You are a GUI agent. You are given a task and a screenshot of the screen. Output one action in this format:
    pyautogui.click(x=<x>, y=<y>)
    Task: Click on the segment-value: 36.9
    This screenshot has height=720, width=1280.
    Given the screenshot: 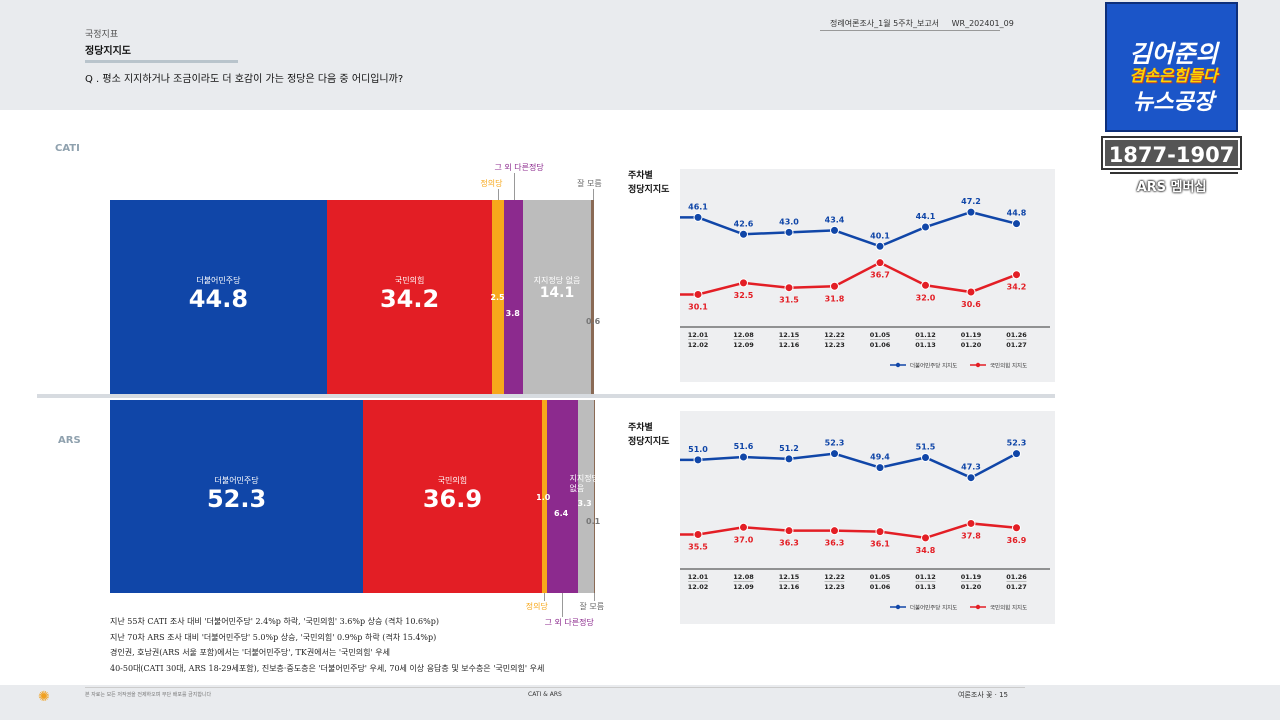 What is the action you would take?
    pyautogui.click(x=452, y=498)
    